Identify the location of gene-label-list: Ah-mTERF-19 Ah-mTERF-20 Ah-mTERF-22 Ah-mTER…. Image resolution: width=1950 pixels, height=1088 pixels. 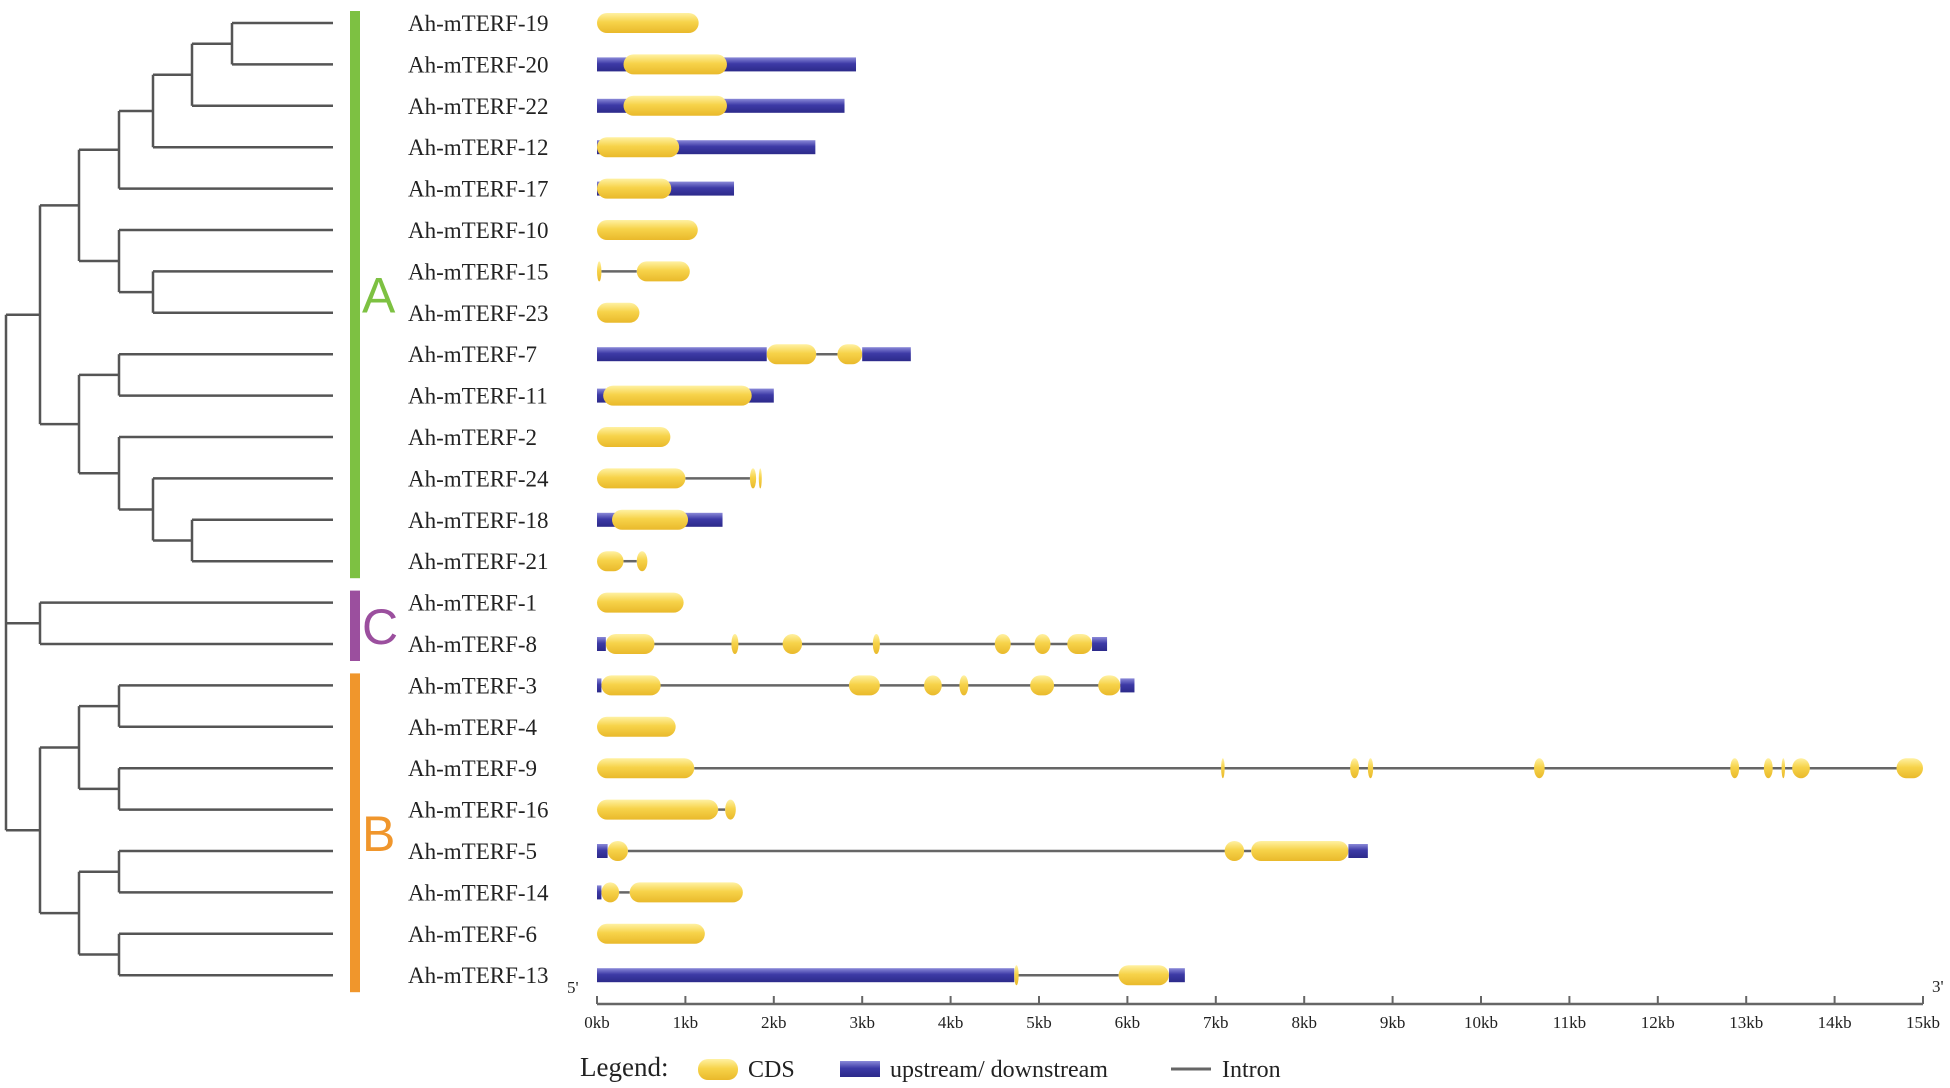
(478, 499).